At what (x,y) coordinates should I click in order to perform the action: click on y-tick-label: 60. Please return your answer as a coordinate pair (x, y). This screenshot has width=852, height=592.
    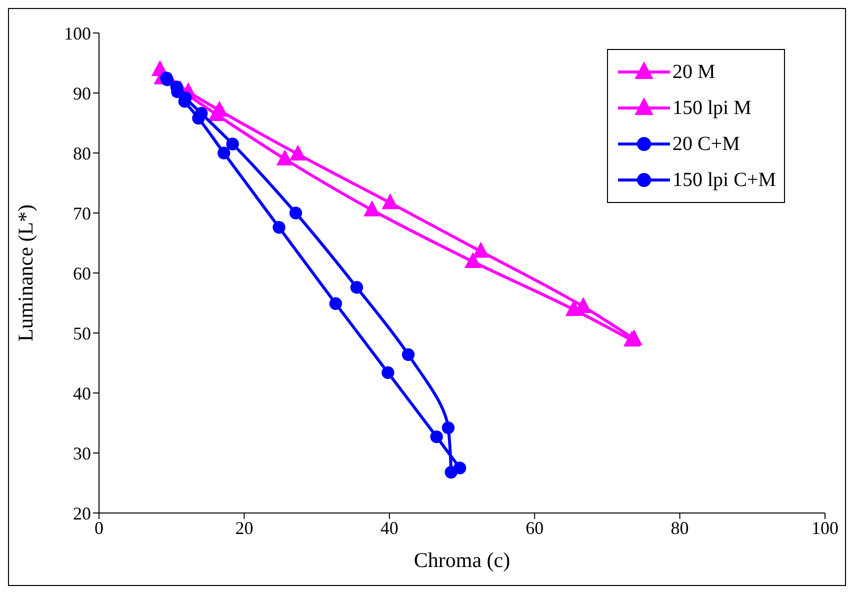
    Looking at the image, I should click on (82, 273).